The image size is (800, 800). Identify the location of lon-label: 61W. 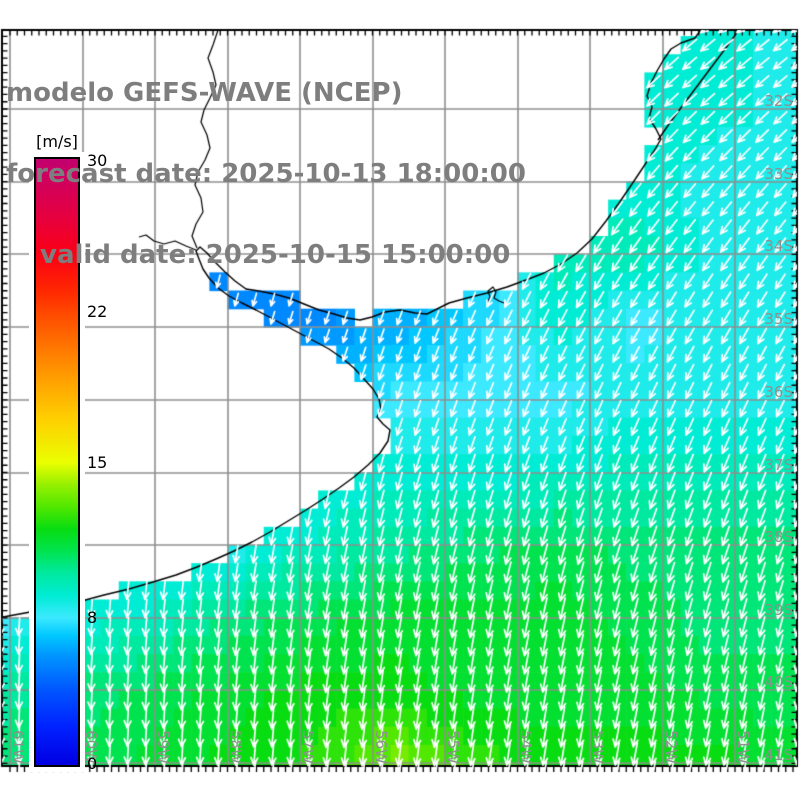
(18, 747).